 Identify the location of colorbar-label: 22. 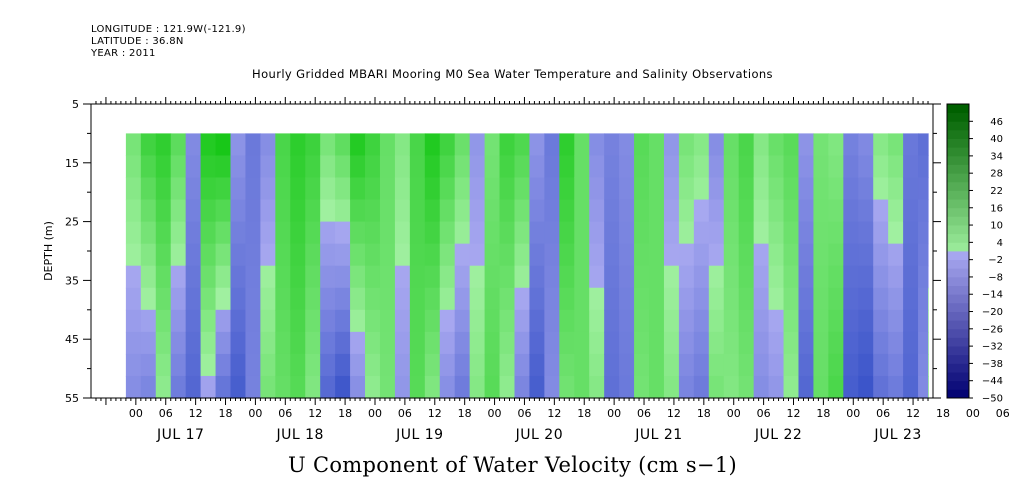
(996, 191).